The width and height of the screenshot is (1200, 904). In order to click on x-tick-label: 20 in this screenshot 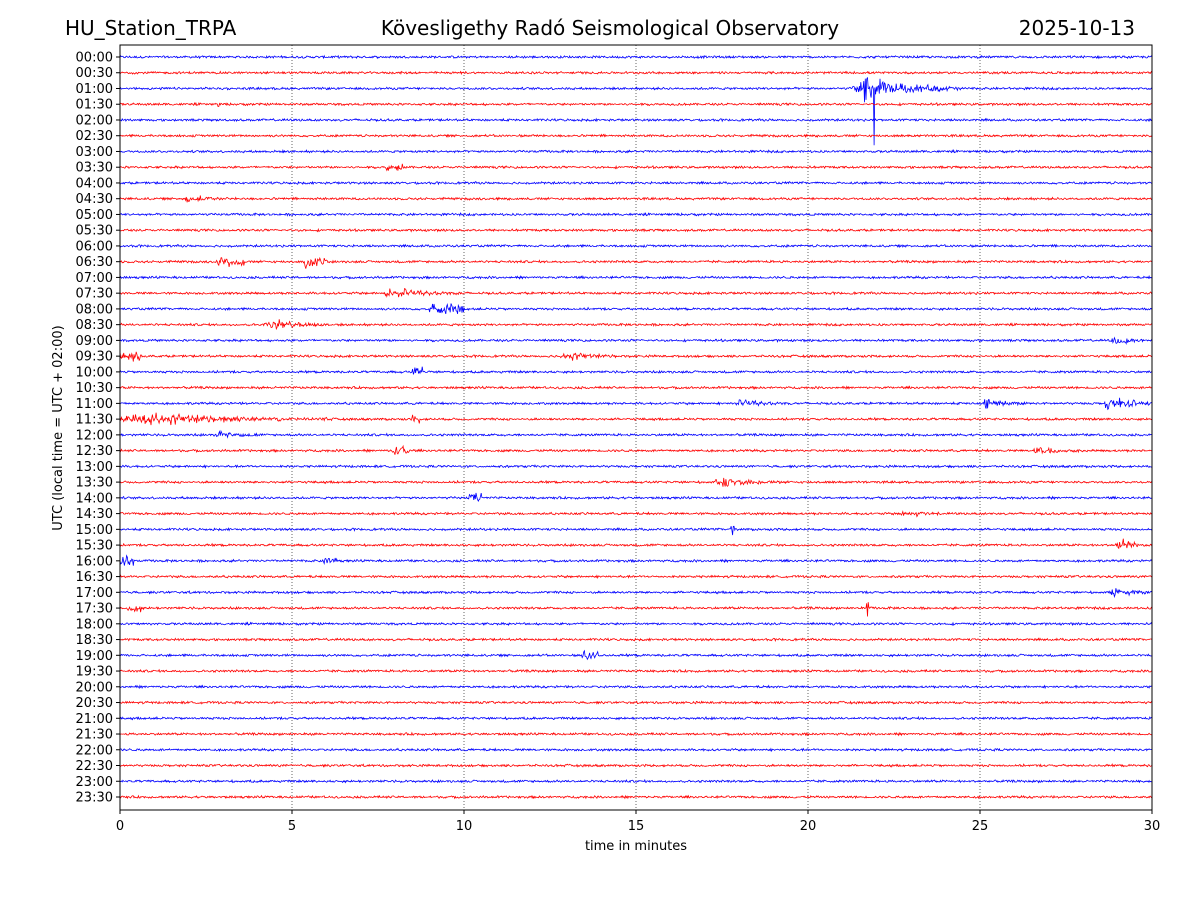, I will do `click(808, 826)`.